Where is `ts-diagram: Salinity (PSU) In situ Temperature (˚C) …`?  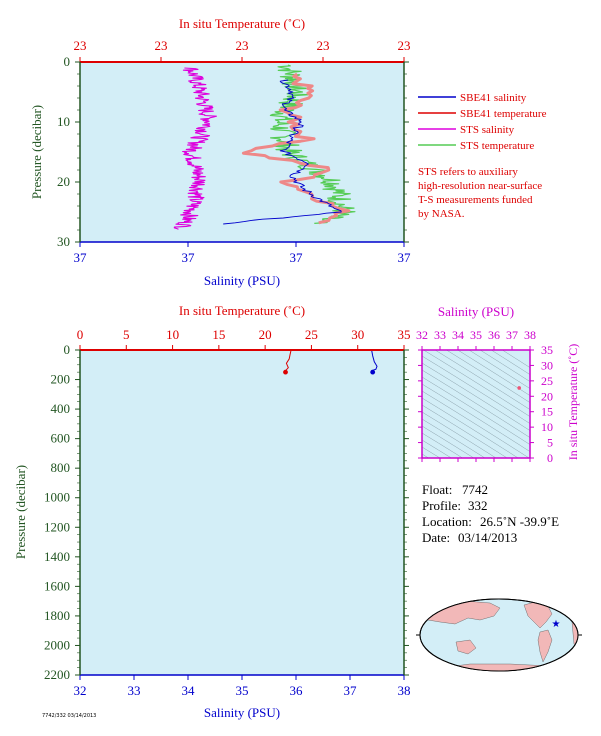
ts-diagram: Salinity (PSU) In situ Temperature (˚C) … is located at coordinates (498, 384).